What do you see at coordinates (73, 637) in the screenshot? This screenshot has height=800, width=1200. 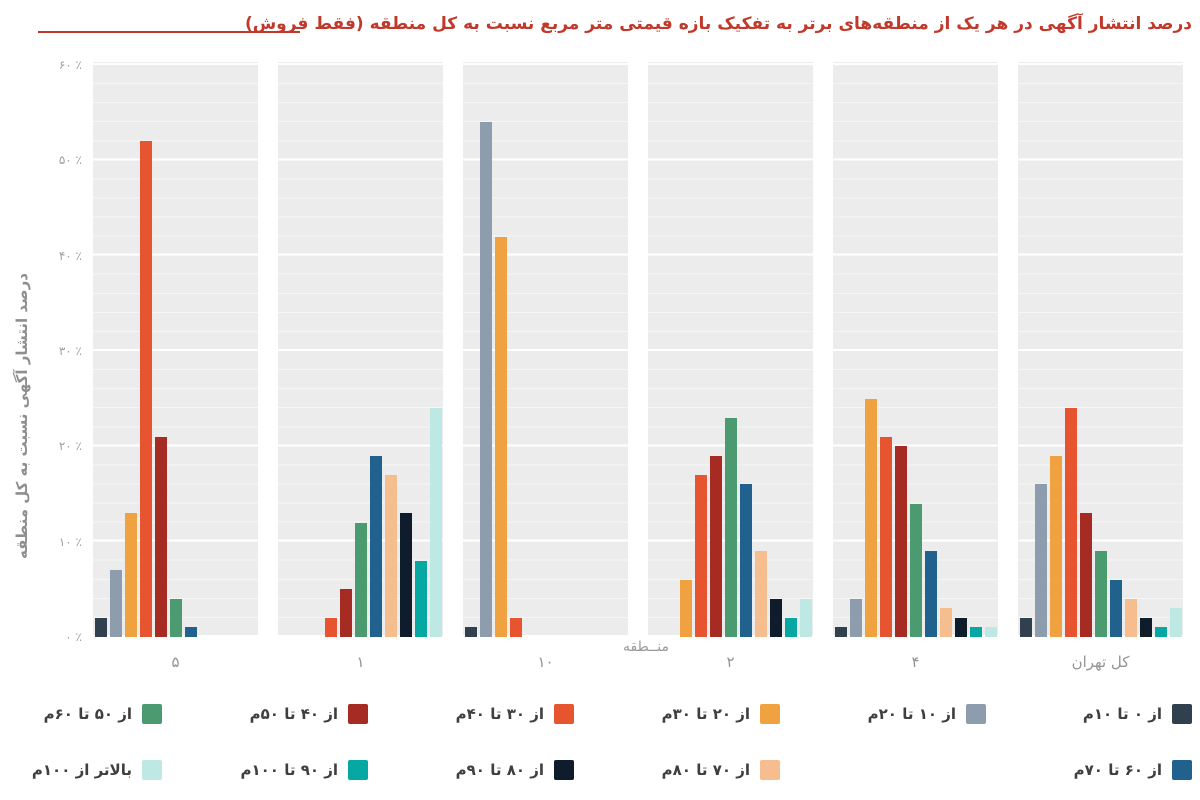 I see `y-tick-label: ۰ ٪` at bounding box center [73, 637].